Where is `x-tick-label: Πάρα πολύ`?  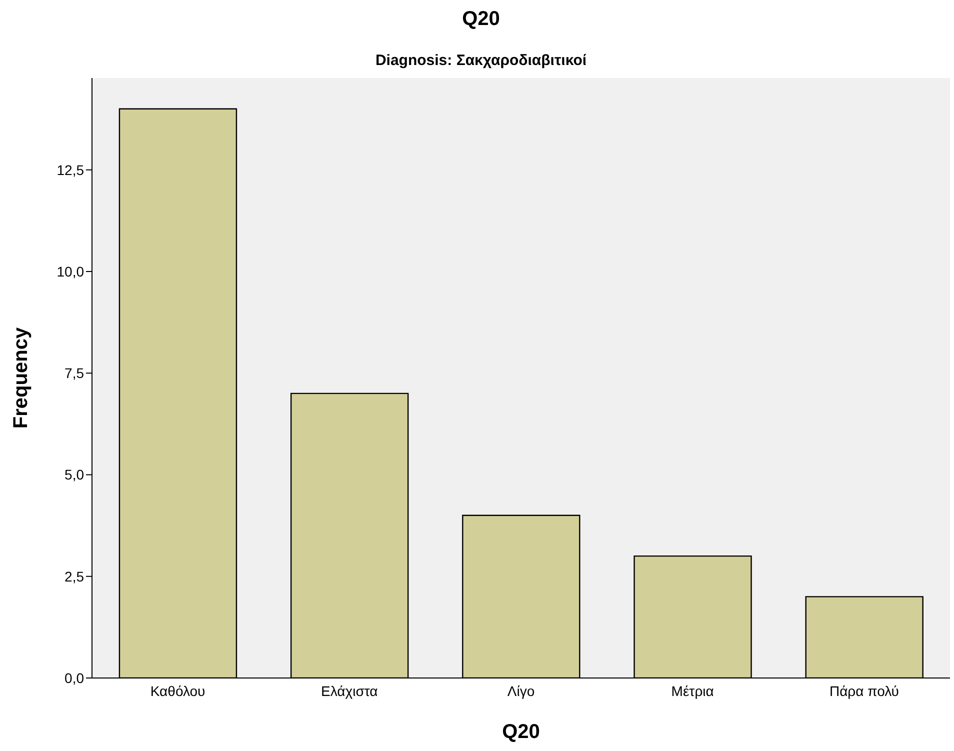
x-tick-label: Πάρα πολύ is located at coordinates (864, 690).